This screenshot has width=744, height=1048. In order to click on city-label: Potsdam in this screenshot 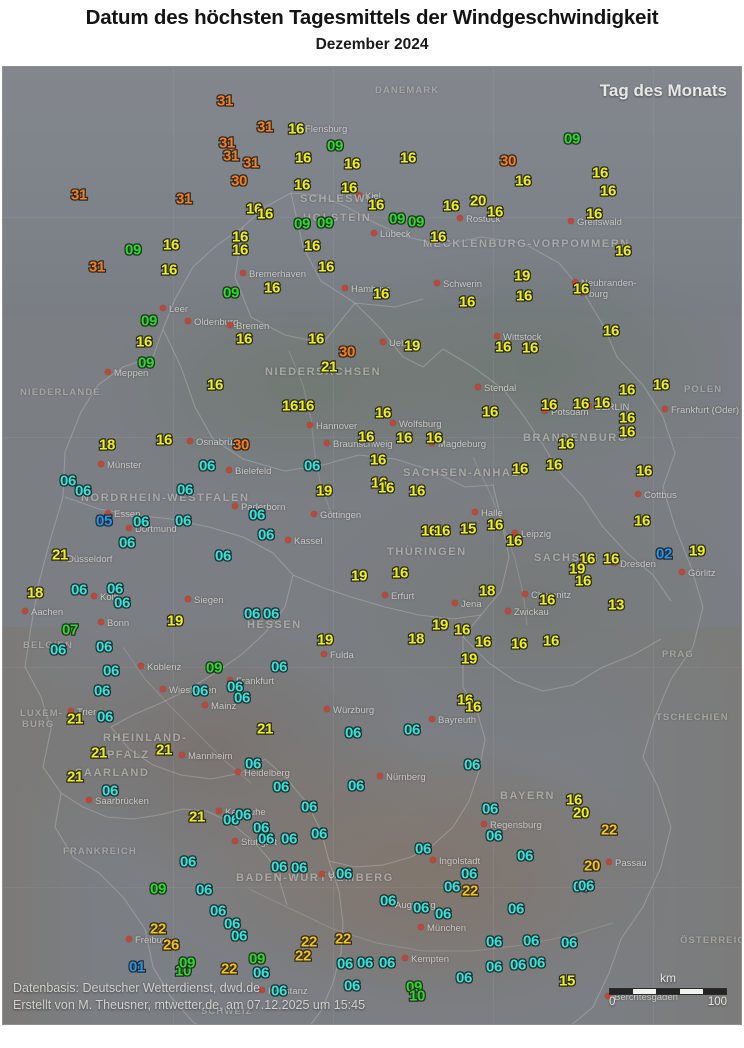, I will do `click(570, 412)`.